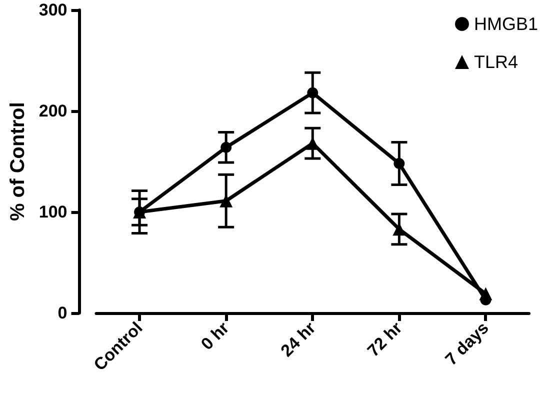  What do you see at coordinates (385, 339) in the screenshot?
I see `x-tick-label: 72 hr` at bounding box center [385, 339].